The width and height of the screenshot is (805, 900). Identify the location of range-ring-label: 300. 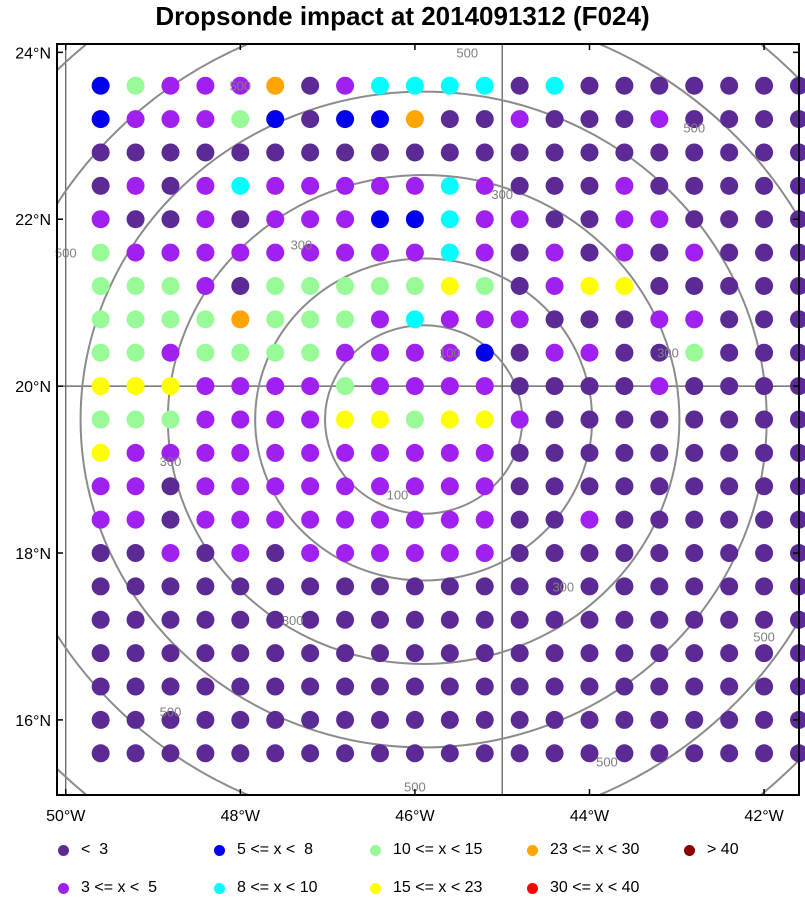
(293, 620).